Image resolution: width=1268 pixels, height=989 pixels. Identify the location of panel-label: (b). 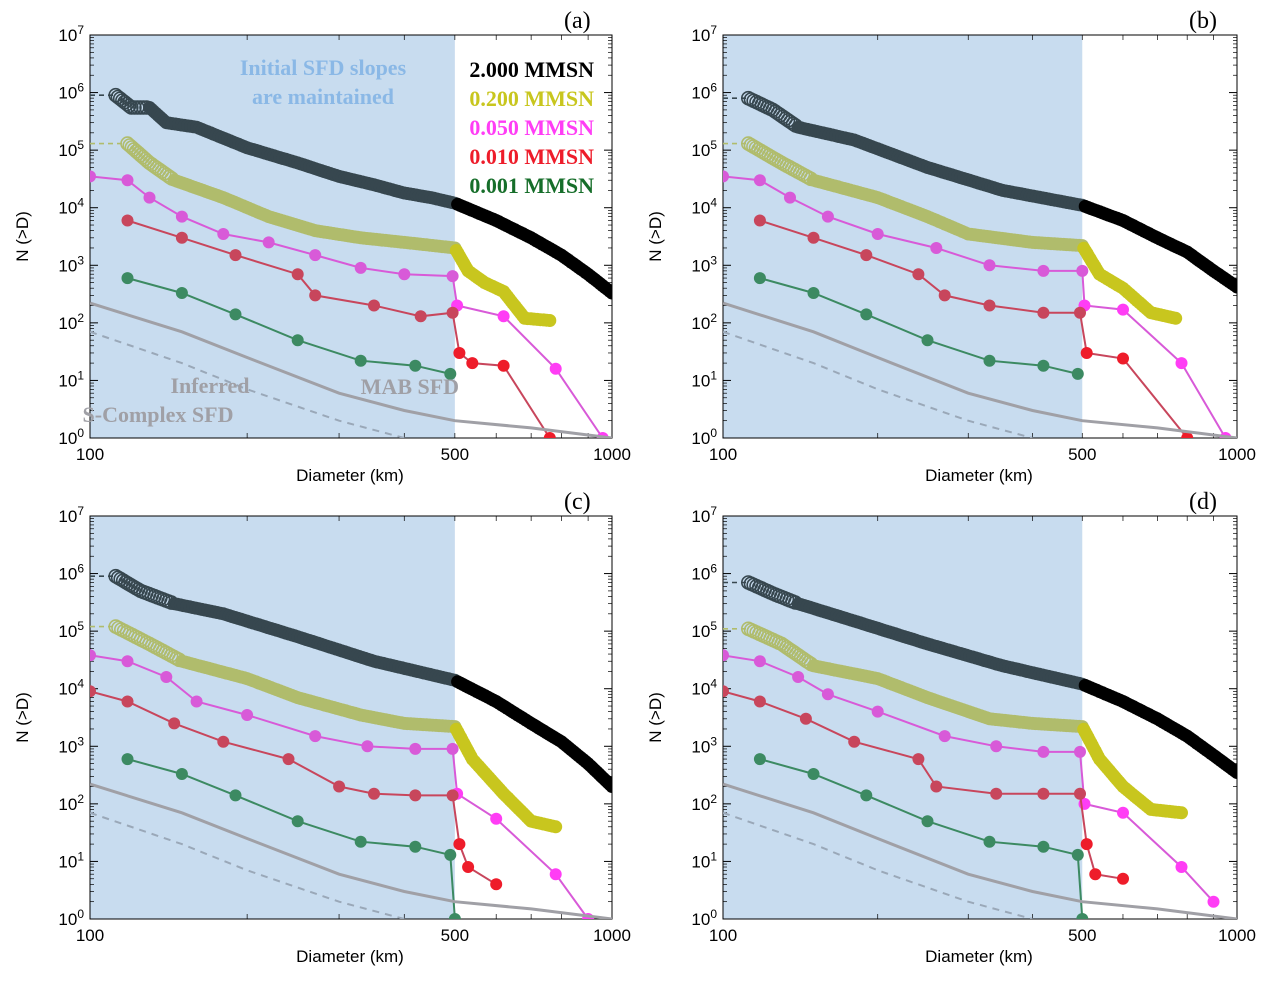
(1203, 21).